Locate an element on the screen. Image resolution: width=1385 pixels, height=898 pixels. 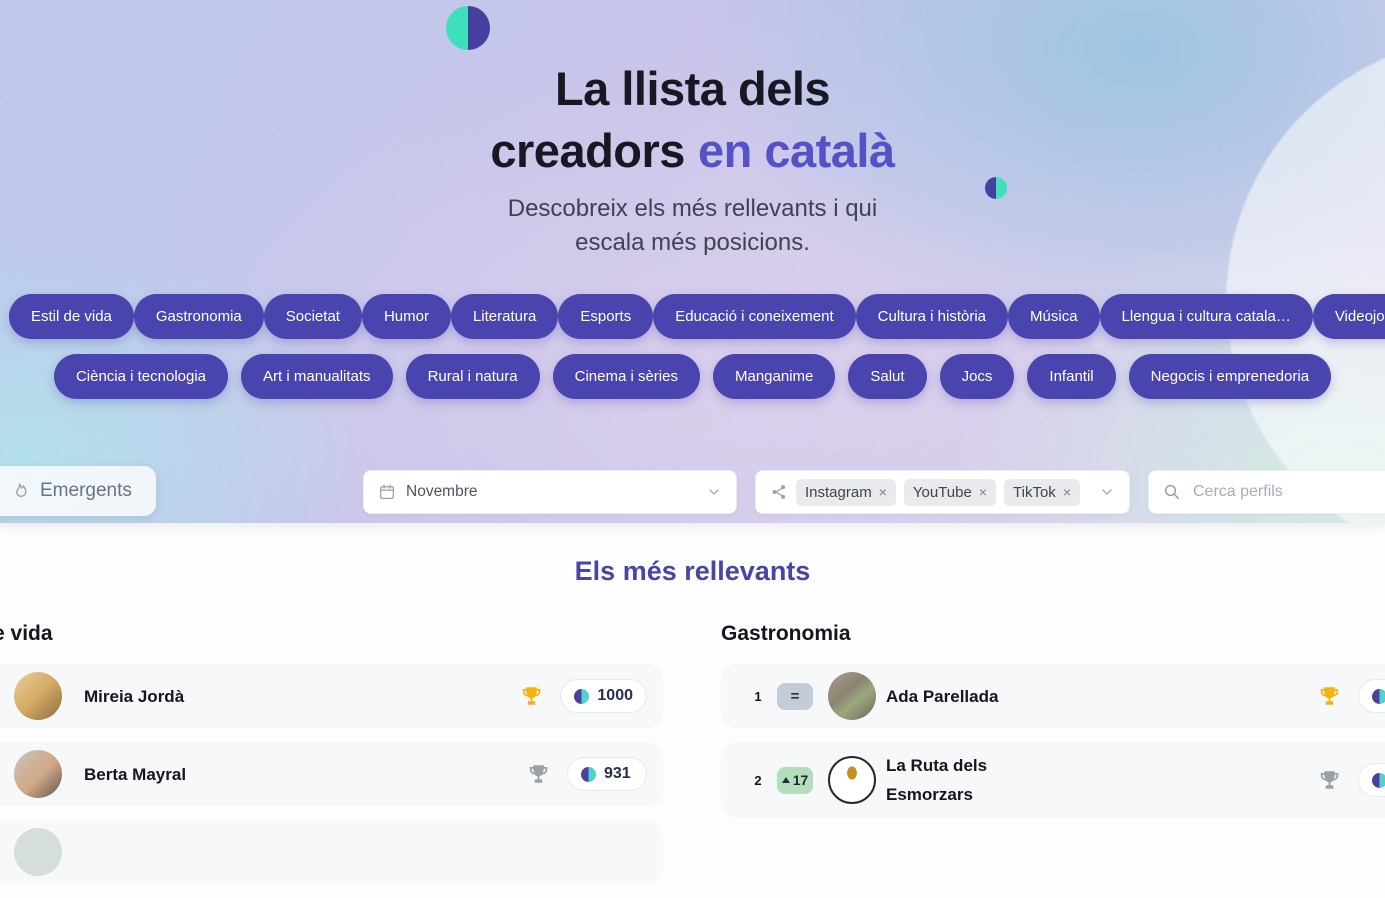
creator-name: La Ruta dels Esmorzars is located at coordinates (937, 780).